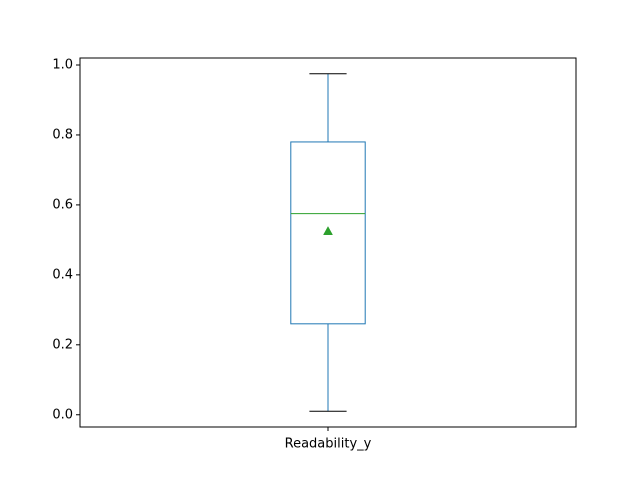 This screenshot has height=480, width=640. I want to click on interquartile-box, so click(328, 233).